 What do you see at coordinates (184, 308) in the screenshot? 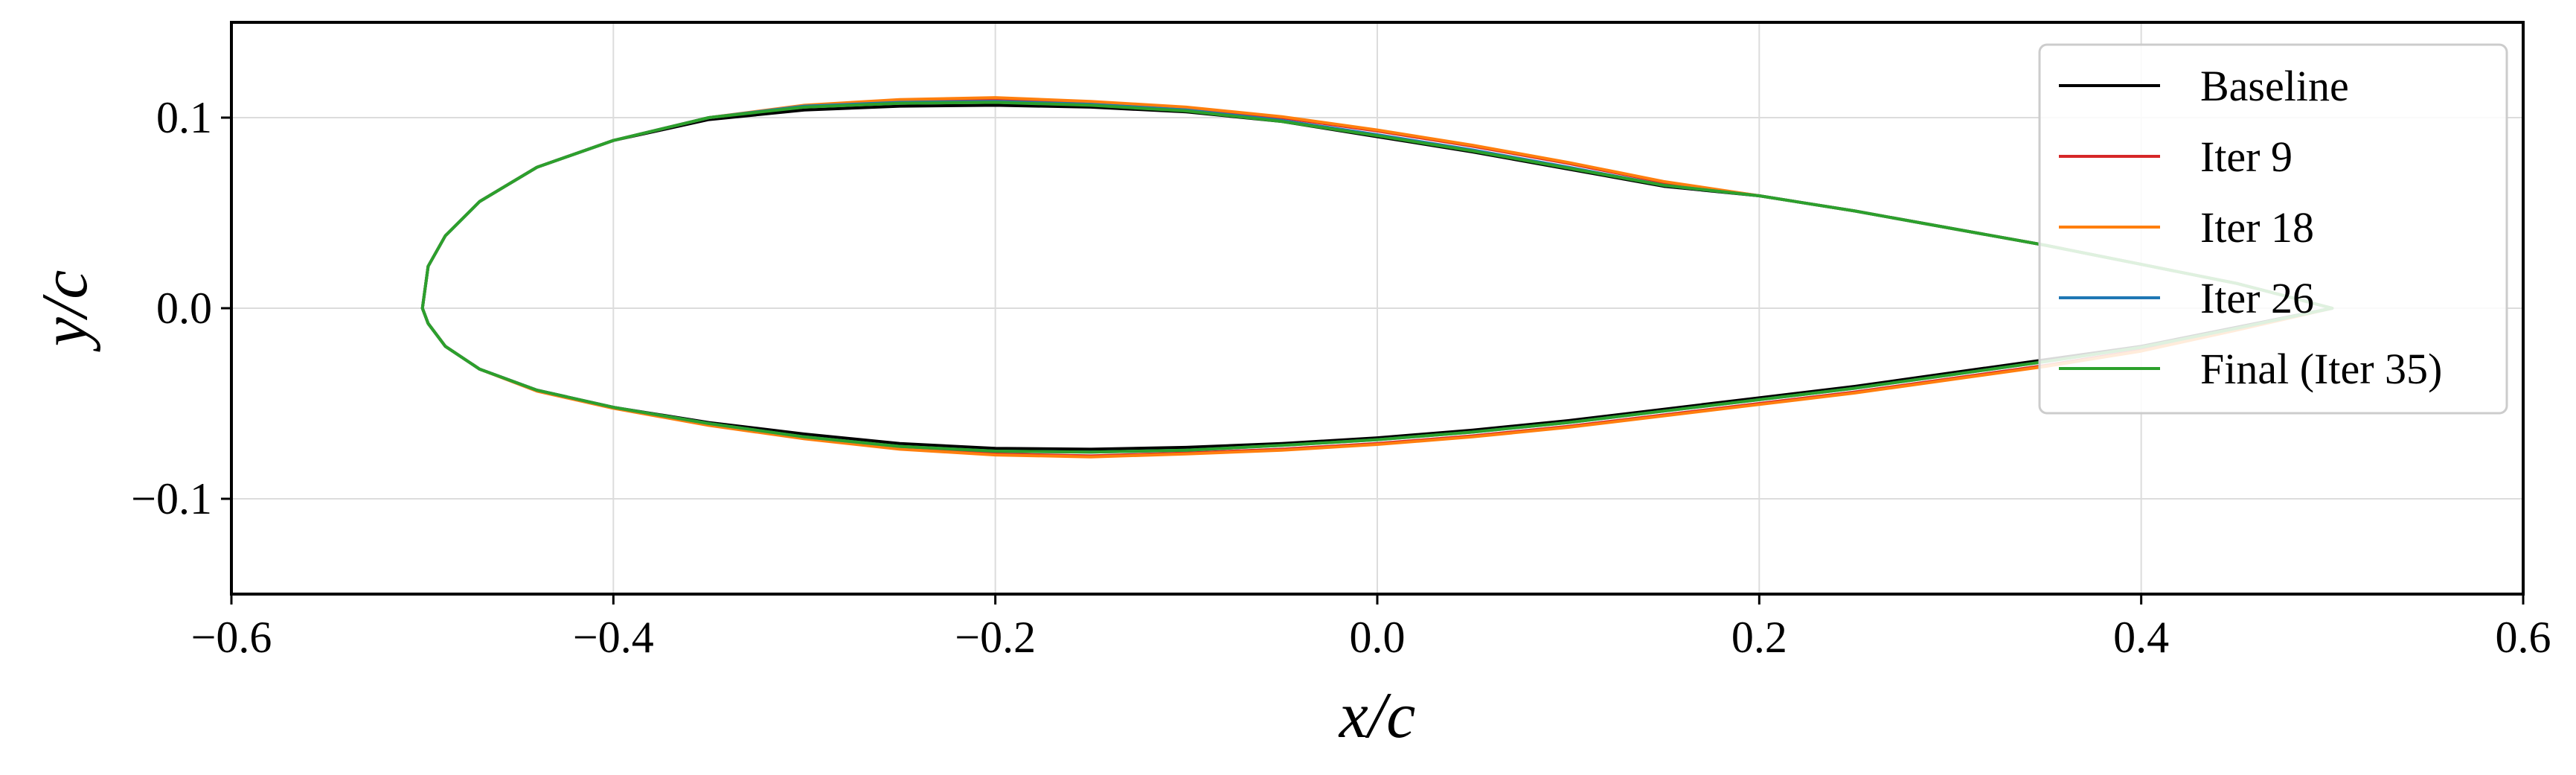
I see `y-tick-label: 0.0` at bounding box center [184, 308].